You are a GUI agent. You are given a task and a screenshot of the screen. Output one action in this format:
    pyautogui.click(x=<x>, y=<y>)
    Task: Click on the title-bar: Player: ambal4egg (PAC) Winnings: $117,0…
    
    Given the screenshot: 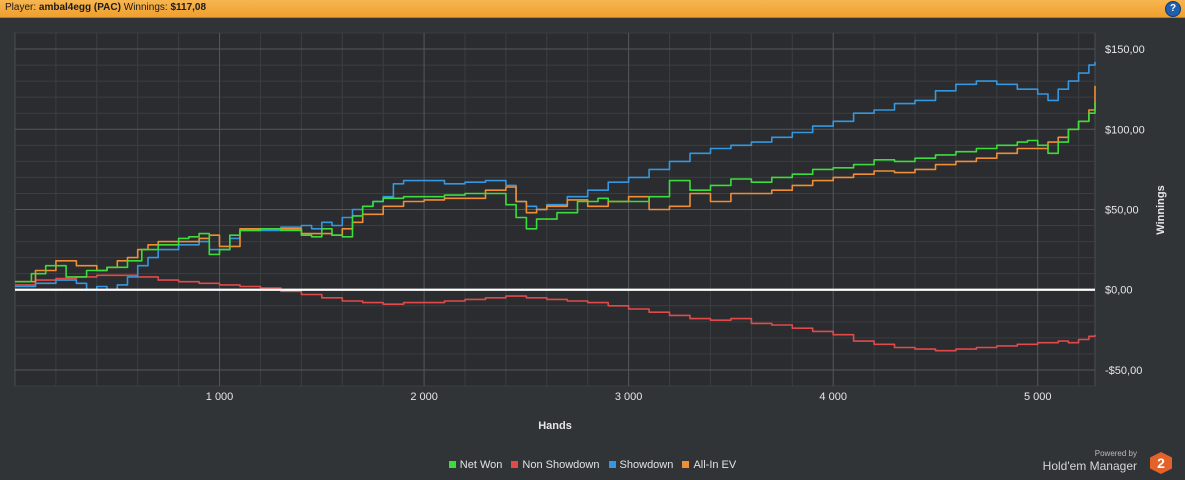 What is the action you would take?
    pyautogui.click(x=592, y=9)
    